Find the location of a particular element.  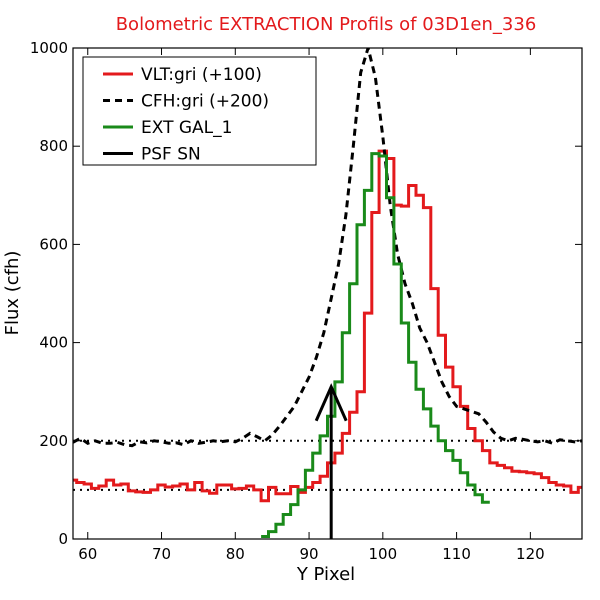

legend-label: EXT GAL_1 is located at coordinates (186, 128).